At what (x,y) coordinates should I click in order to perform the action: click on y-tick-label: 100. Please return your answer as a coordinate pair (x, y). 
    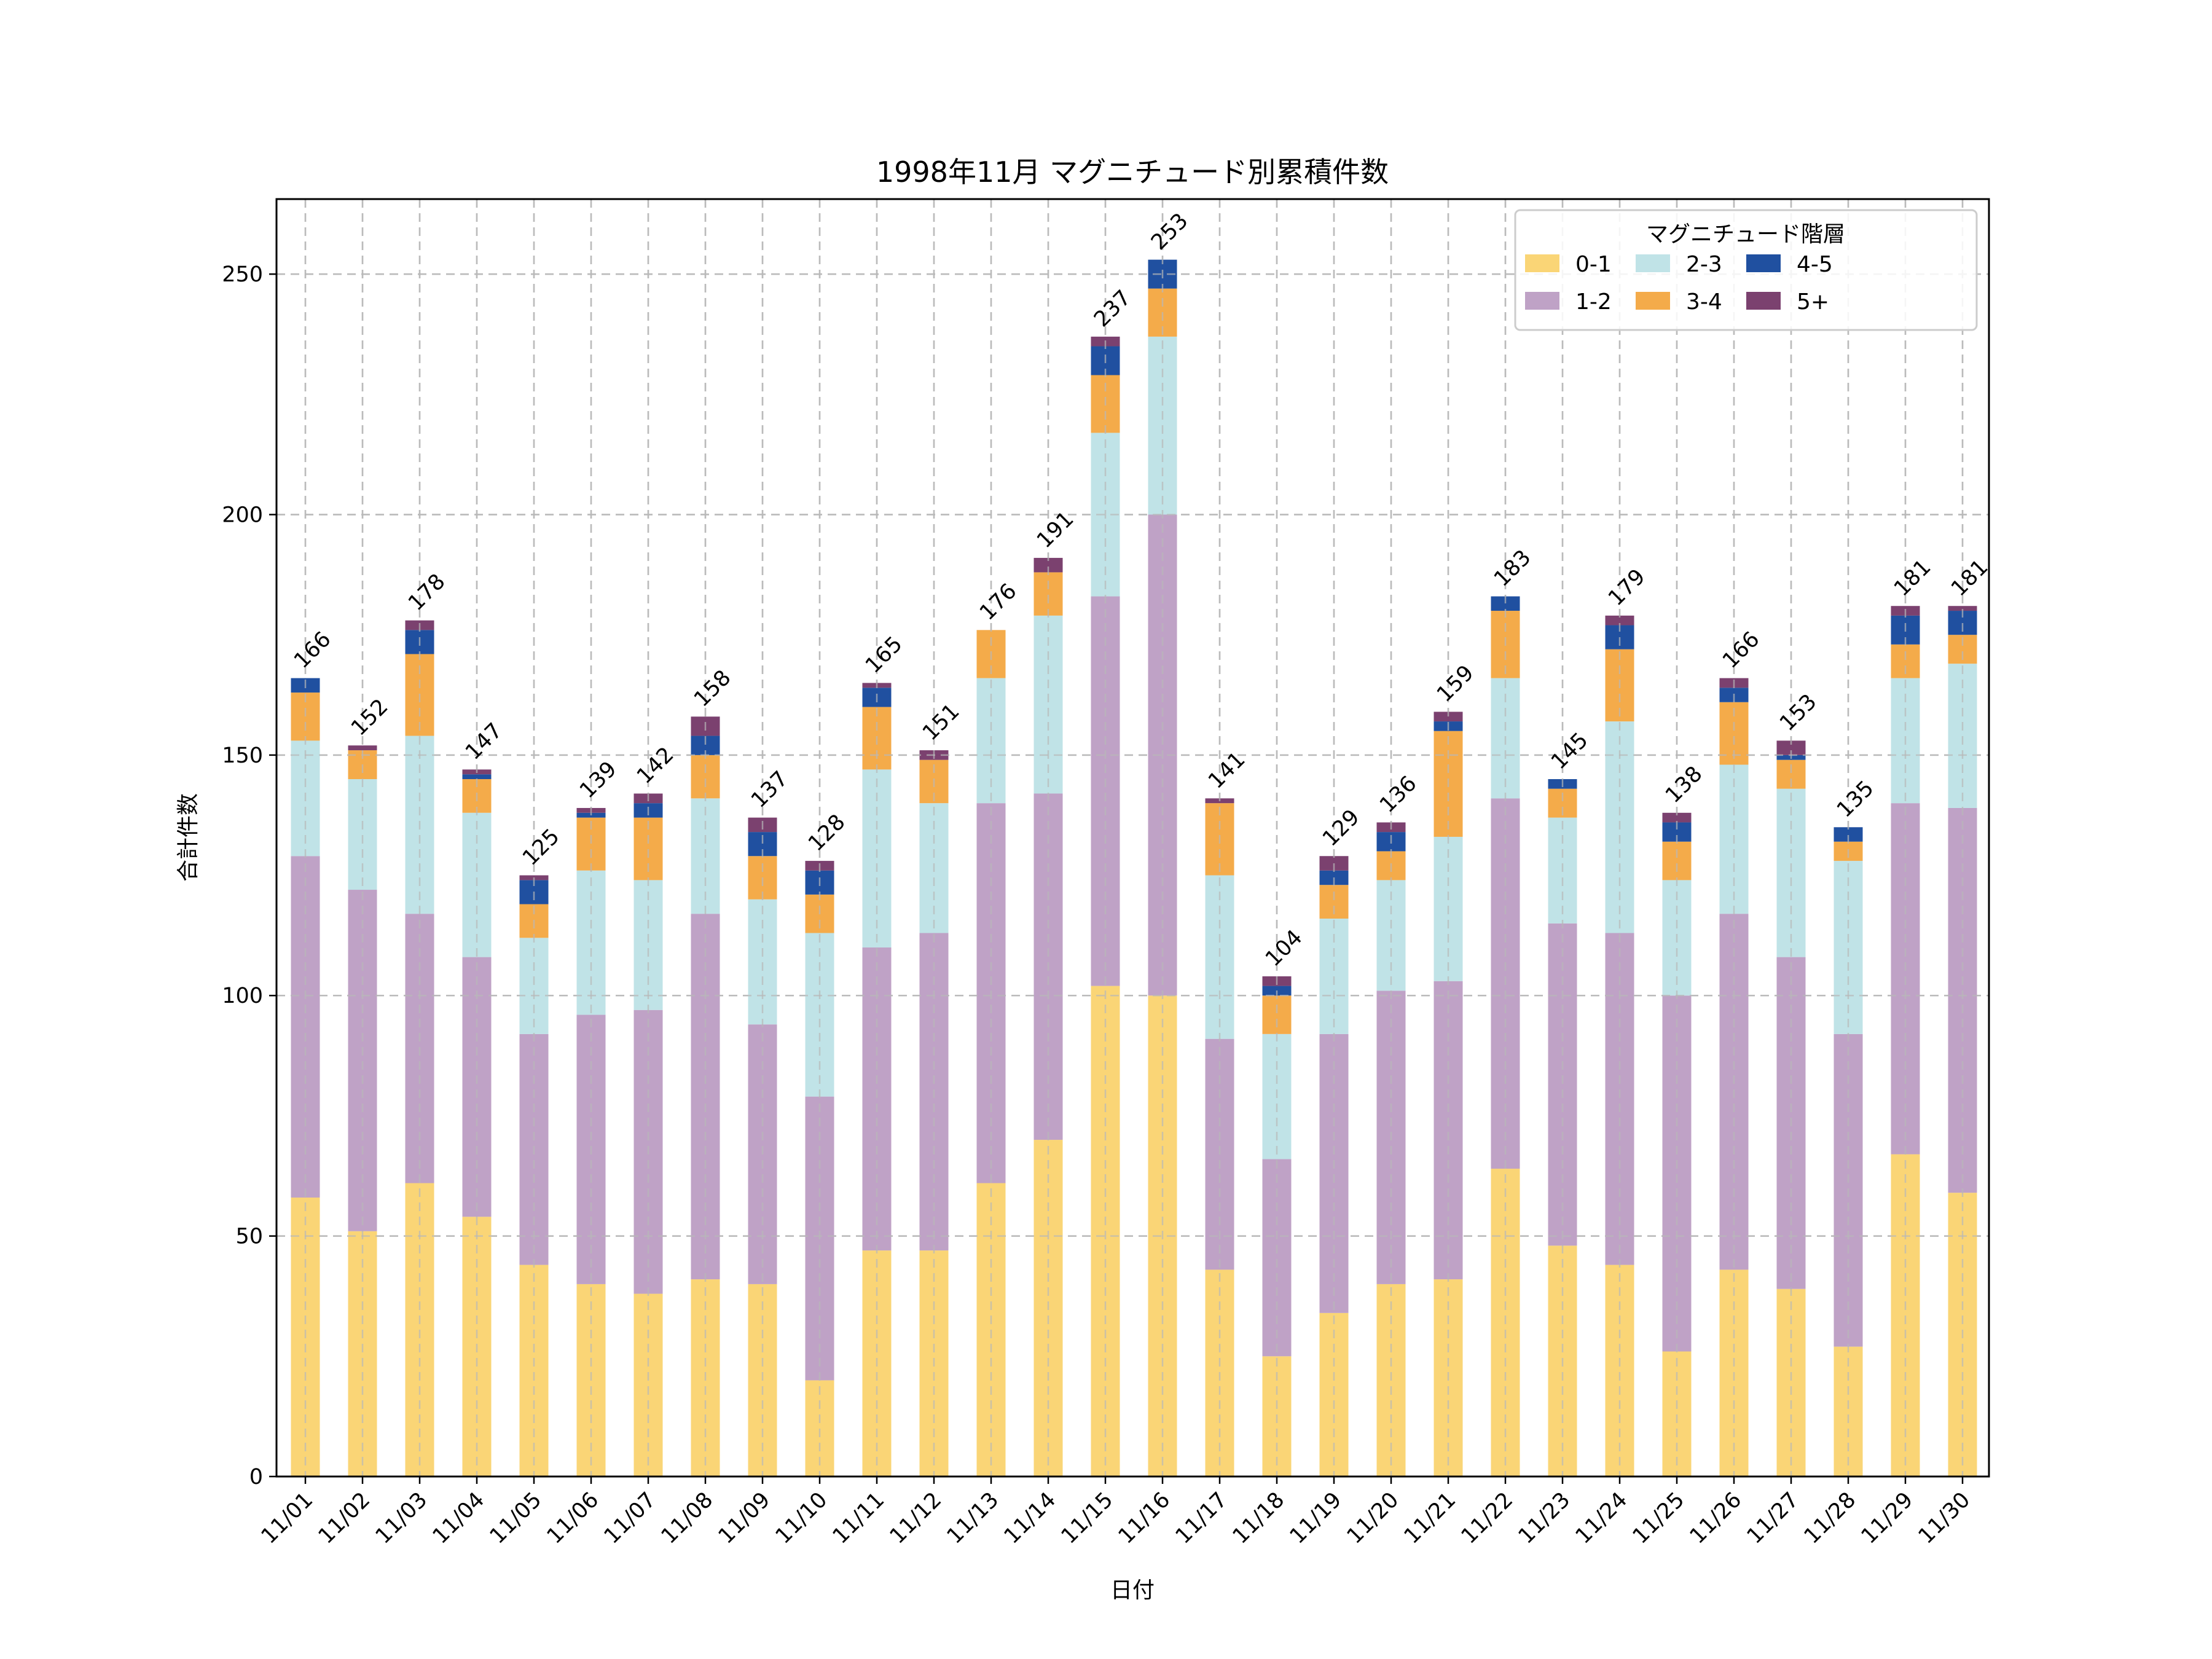
    Looking at the image, I should click on (242, 996).